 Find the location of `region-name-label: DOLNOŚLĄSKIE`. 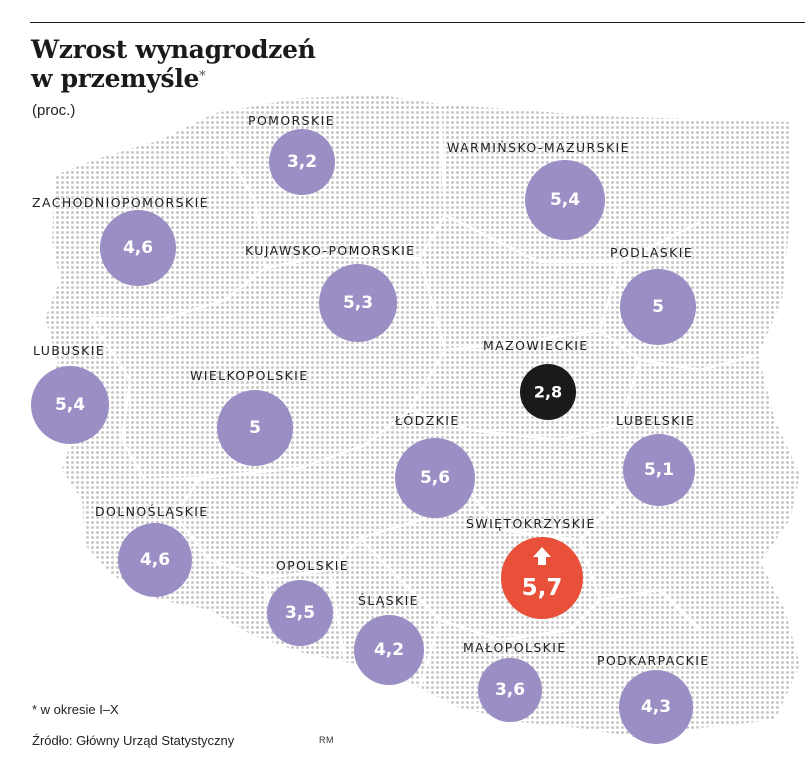

region-name-label: DOLNOŚLĄSKIE is located at coordinates (152, 511).